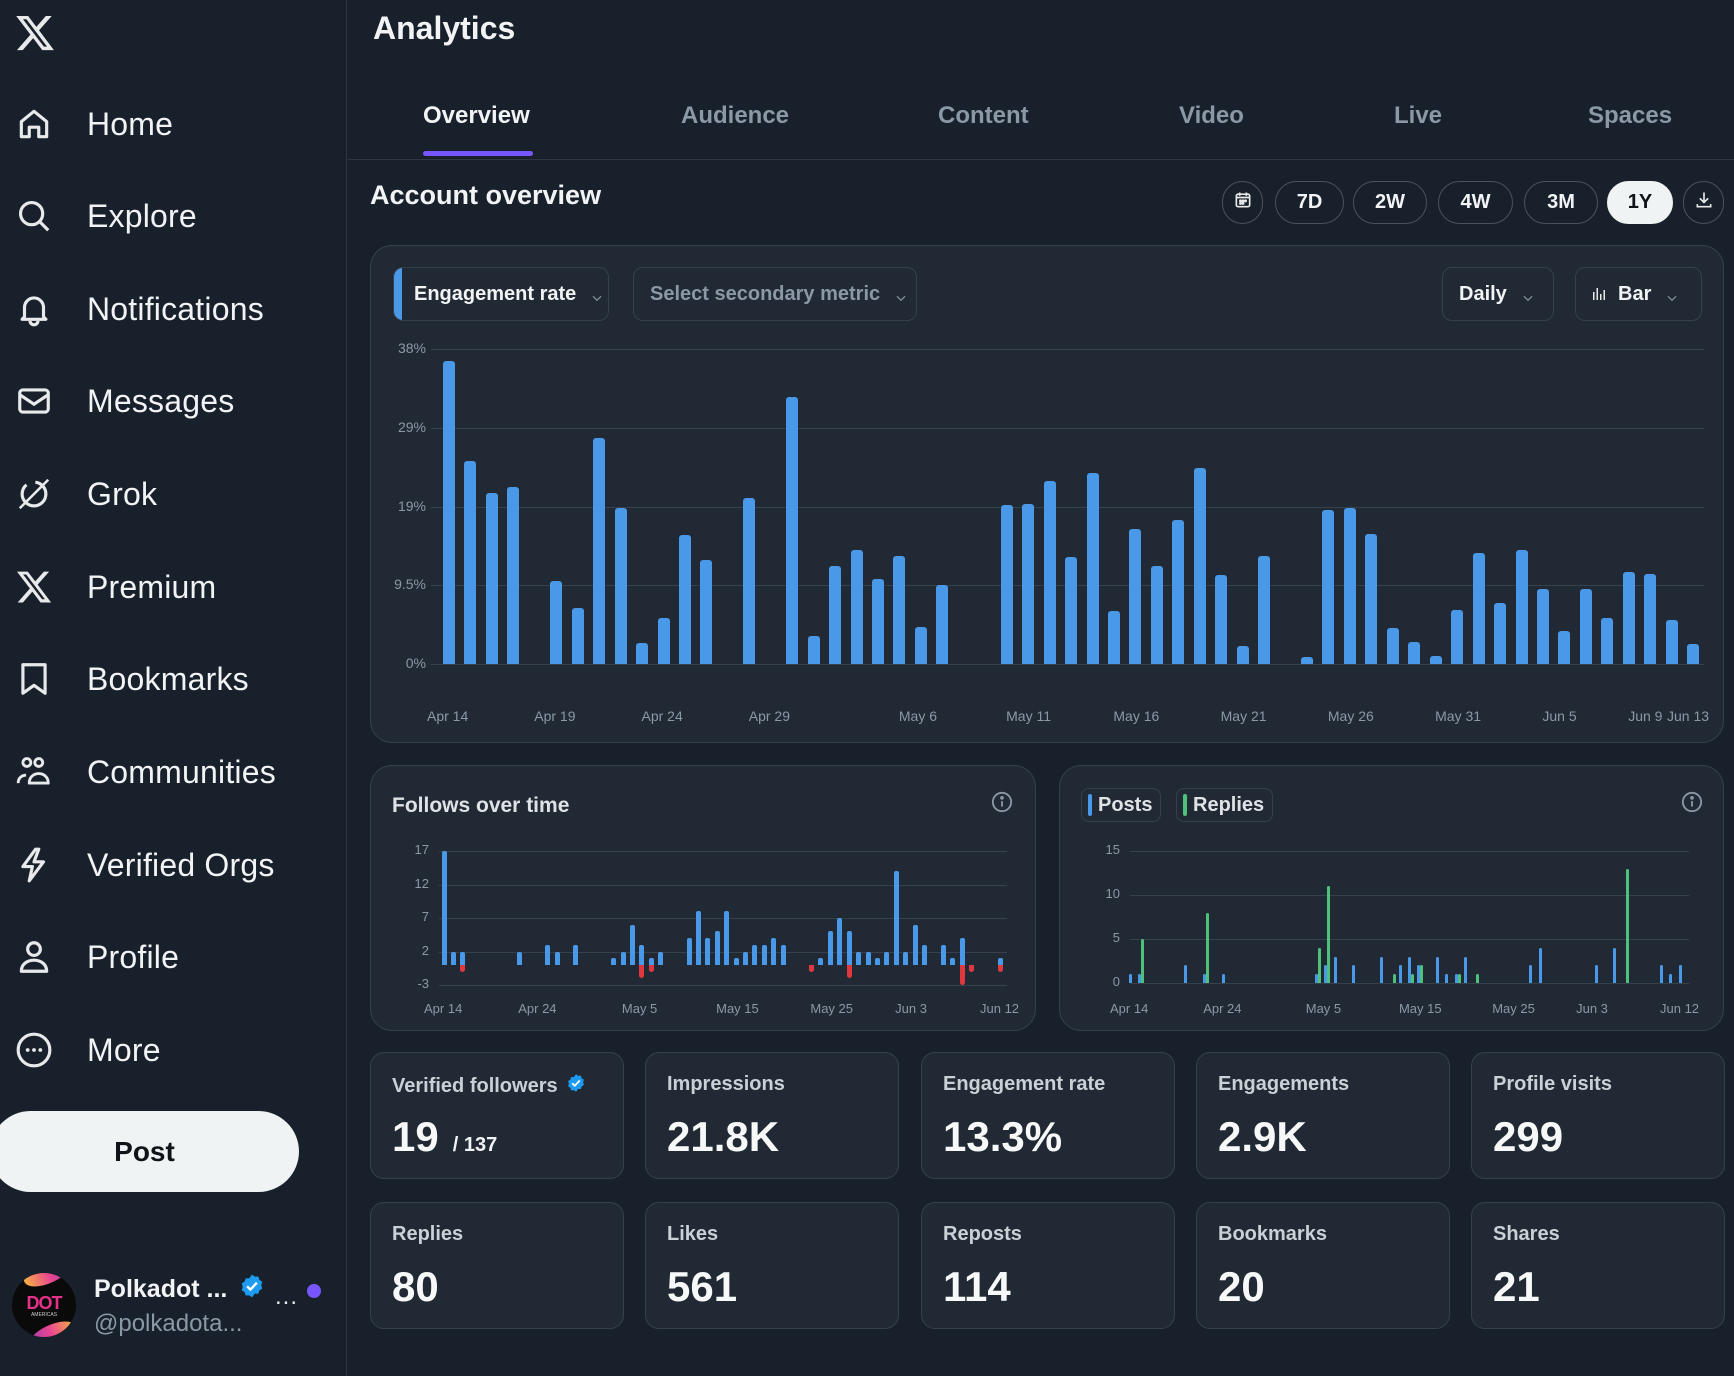 The image size is (1734, 1376). What do you see at coordinates (122, 493) in the screenshot?
I see `sidebar-item-label: Grok` at bounding box center [122, 493].